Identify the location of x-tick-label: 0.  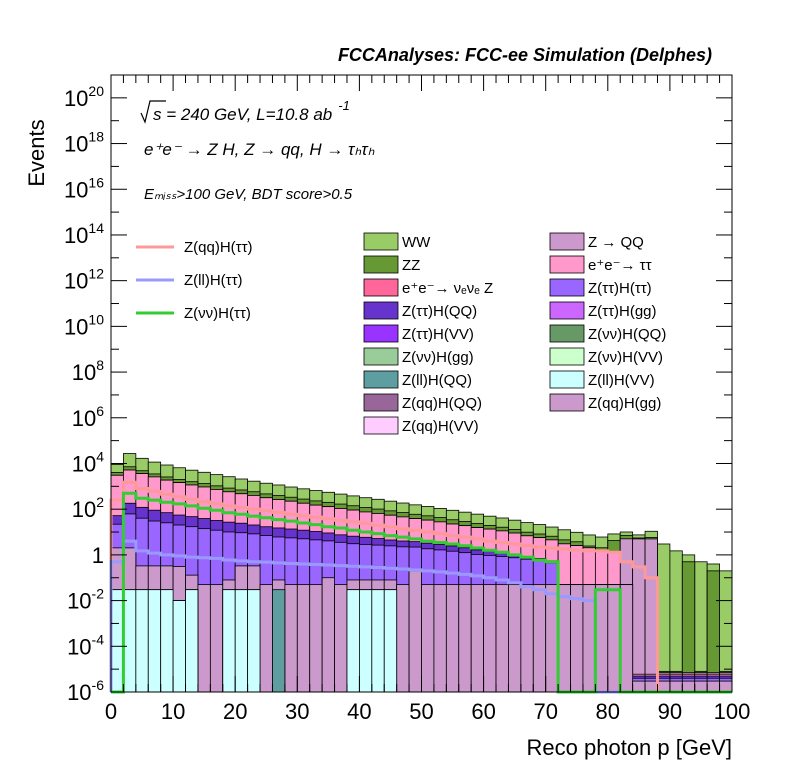
(111, 711).